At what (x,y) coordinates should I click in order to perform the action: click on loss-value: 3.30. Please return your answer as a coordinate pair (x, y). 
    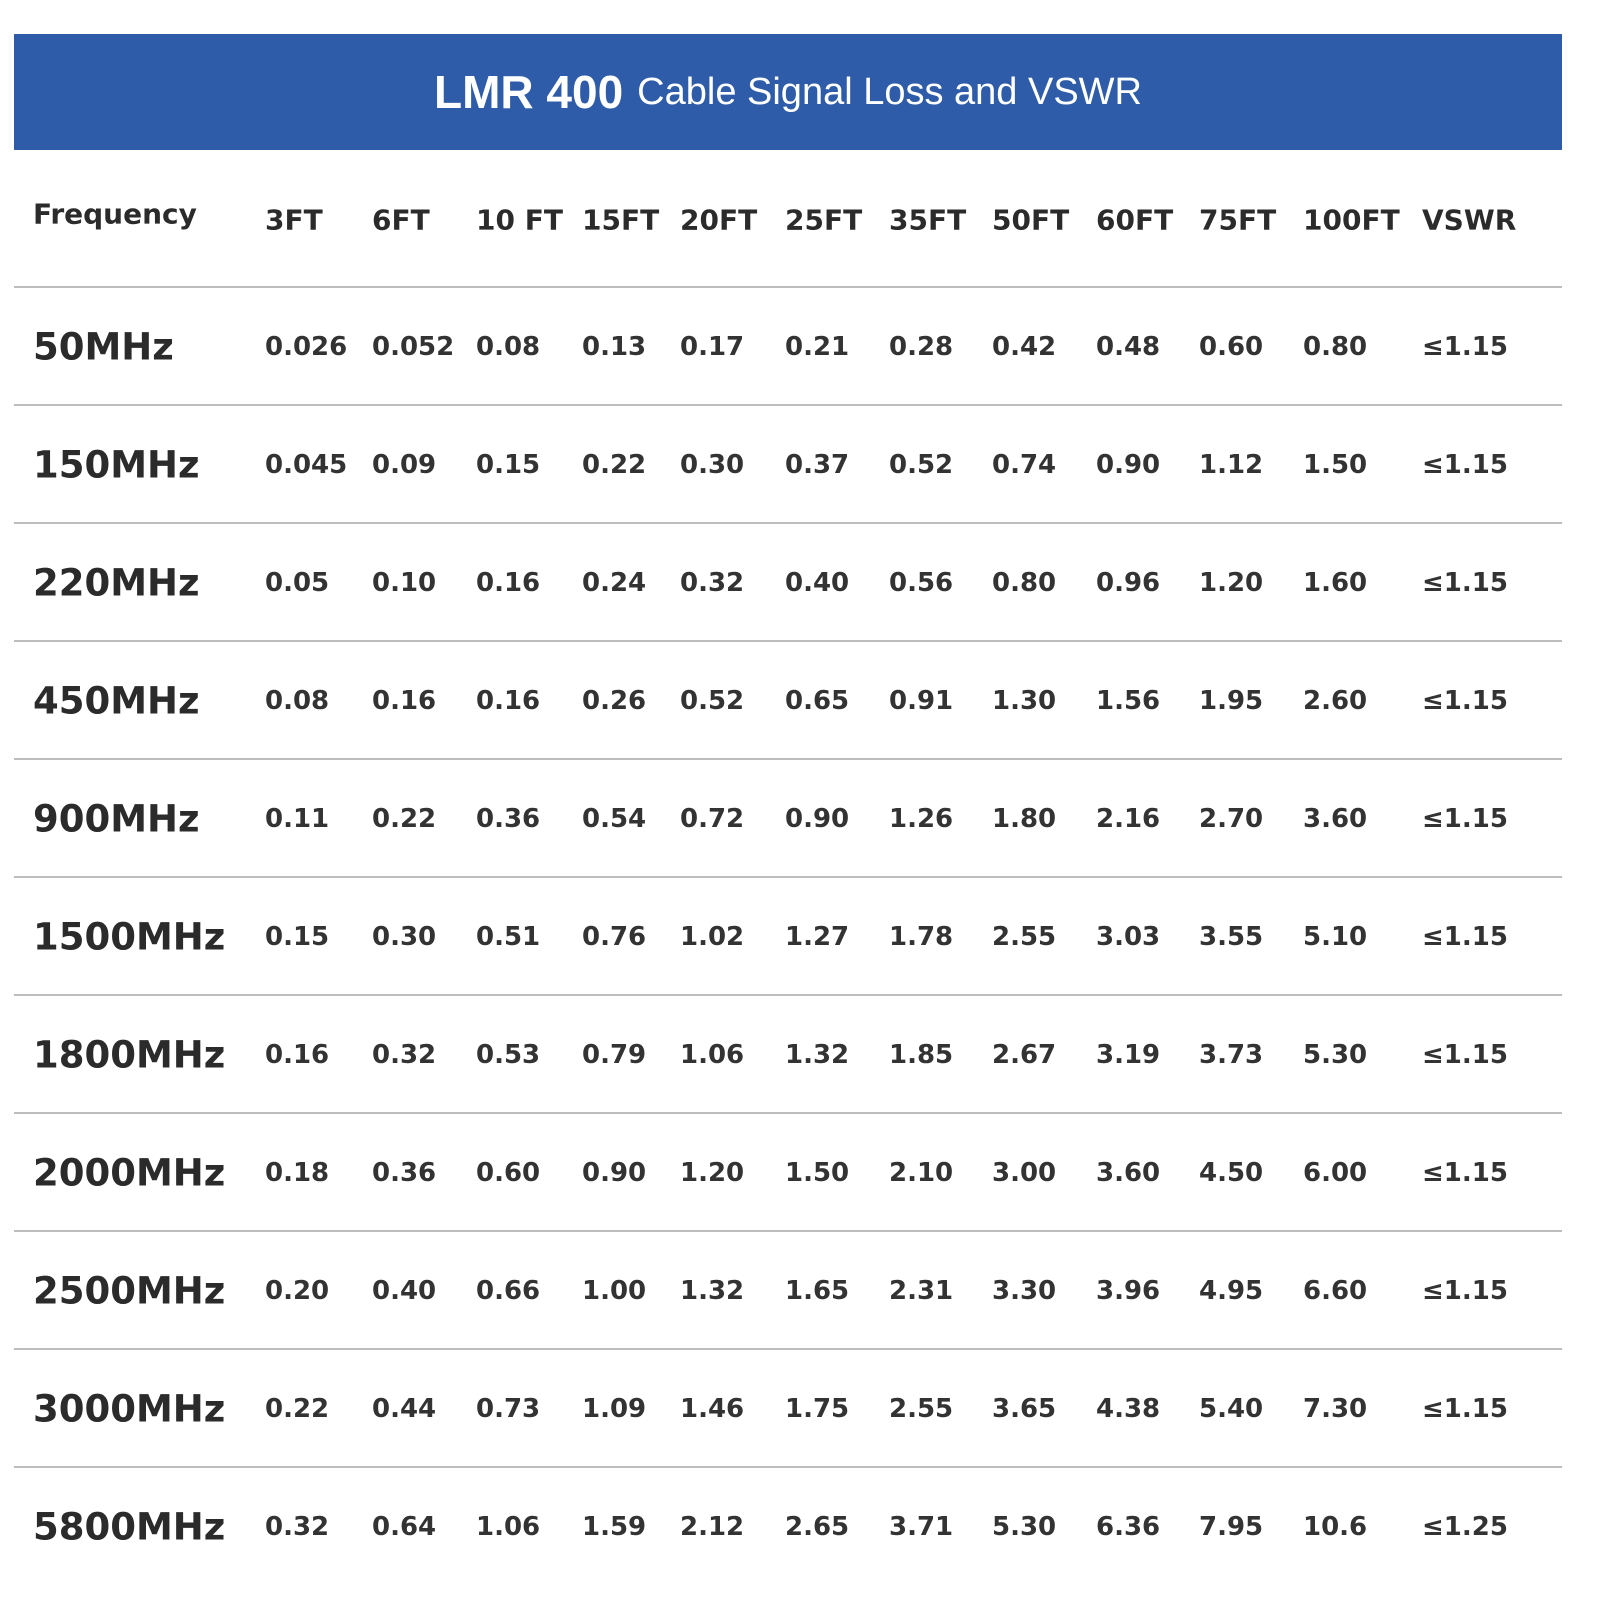
    Looking at the image, I should click on (1024, 1291).